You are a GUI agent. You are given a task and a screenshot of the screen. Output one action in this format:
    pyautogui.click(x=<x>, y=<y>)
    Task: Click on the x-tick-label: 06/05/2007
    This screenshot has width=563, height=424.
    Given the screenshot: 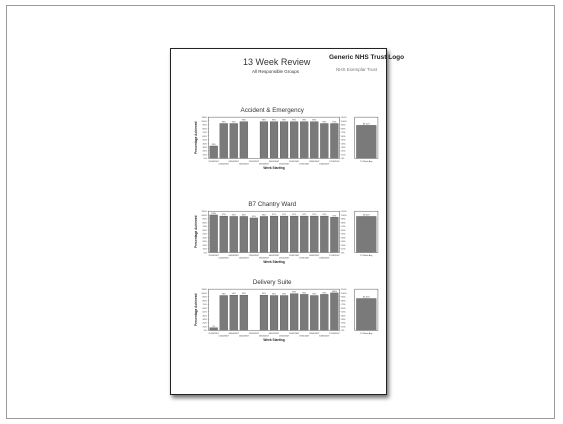 What is the action you would take?
    pyautogui.click(x=274, y=256)
    